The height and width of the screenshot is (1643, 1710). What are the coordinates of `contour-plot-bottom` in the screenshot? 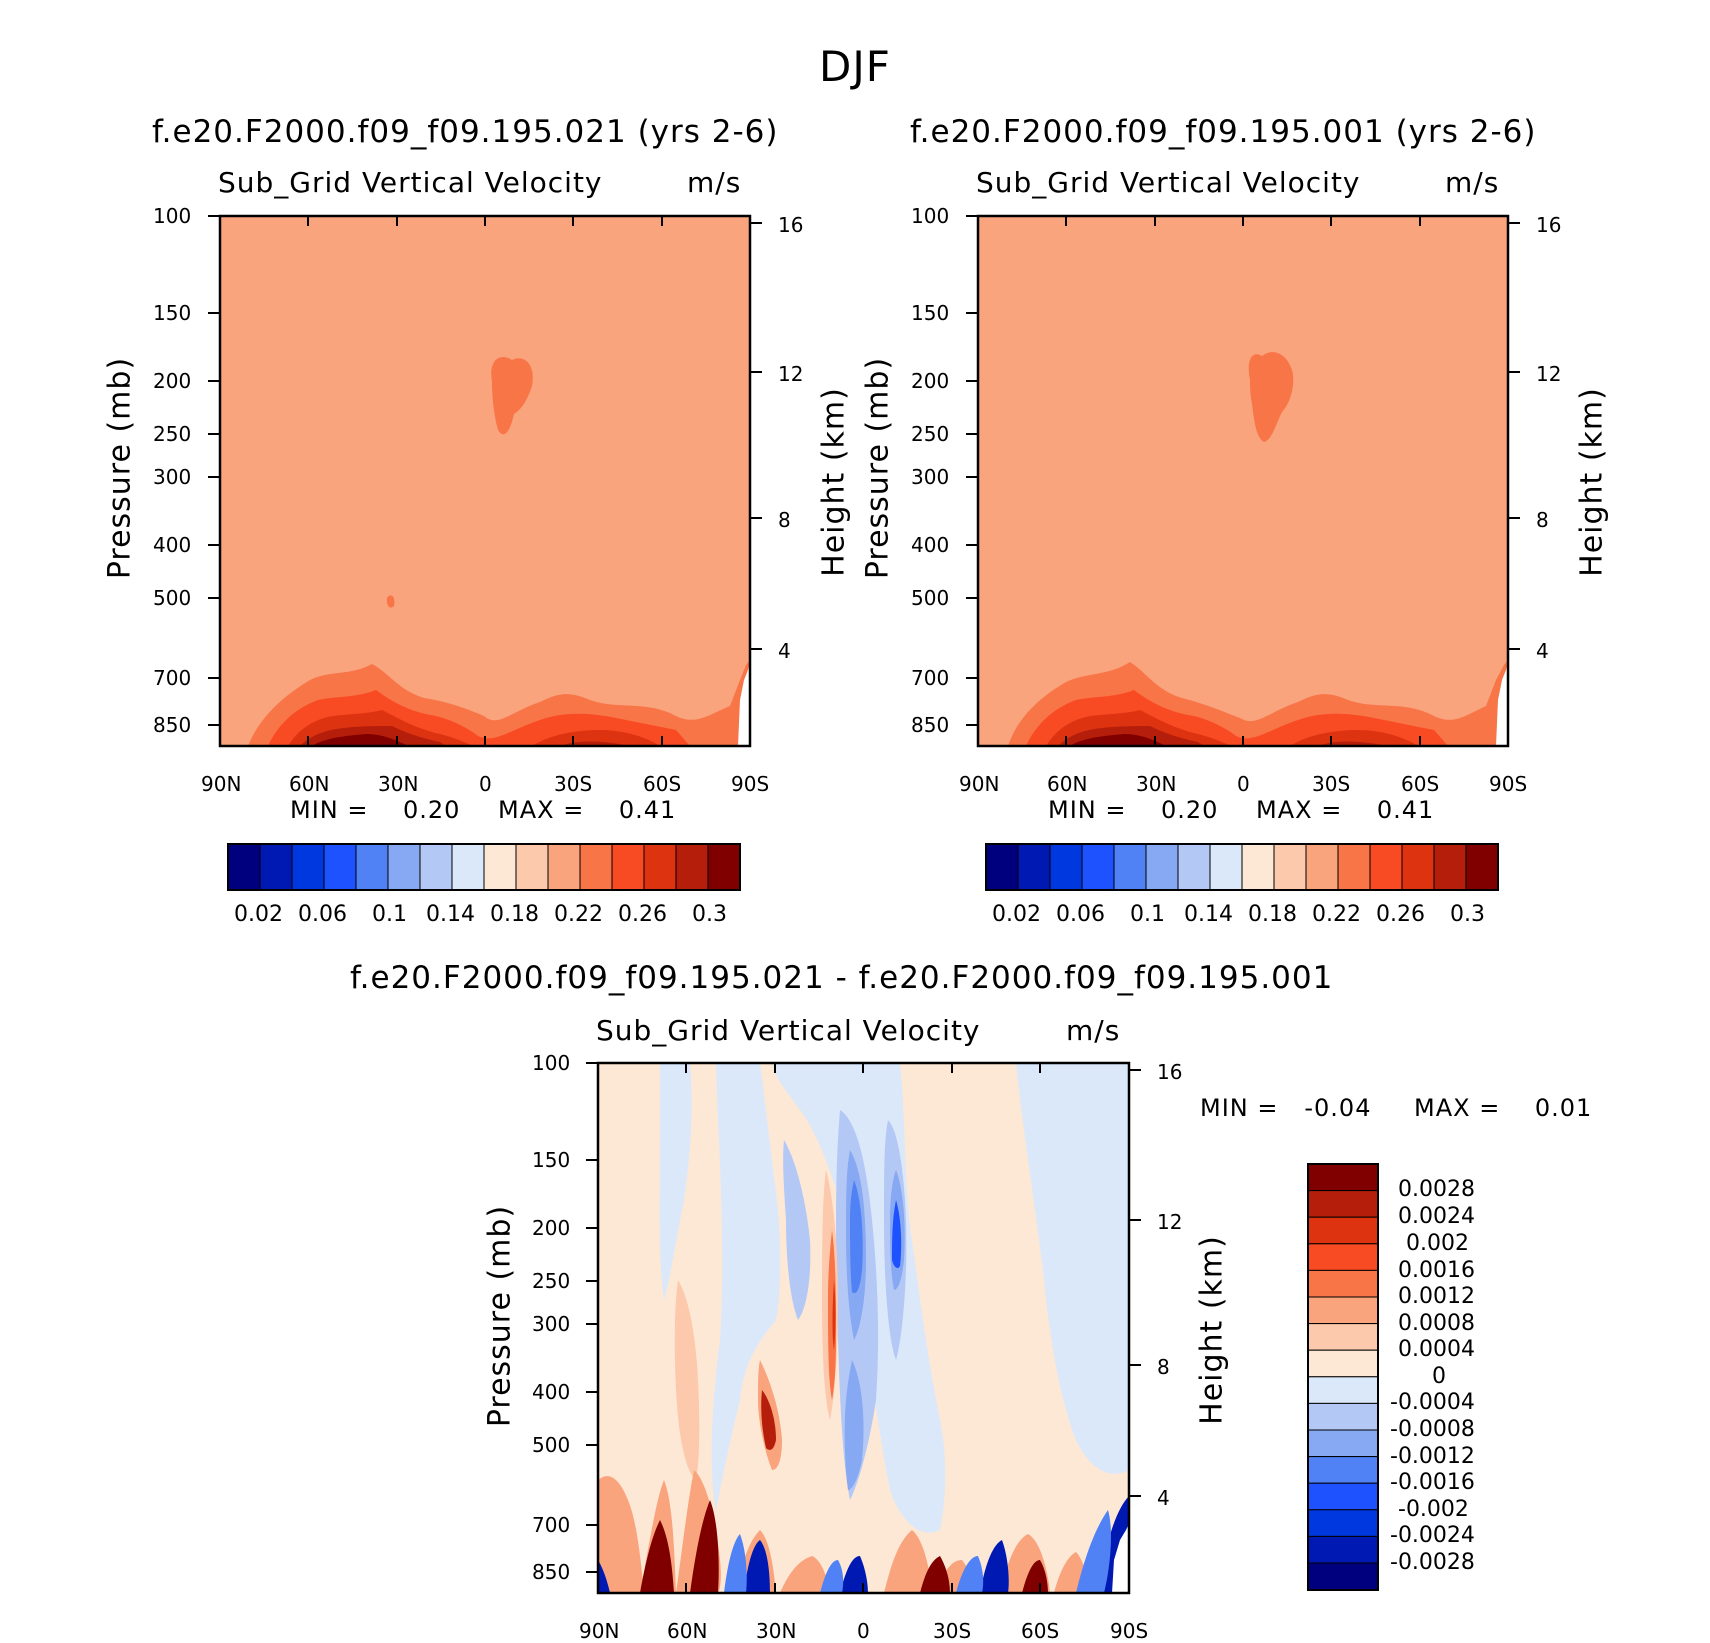 It's located at (863, 1328).